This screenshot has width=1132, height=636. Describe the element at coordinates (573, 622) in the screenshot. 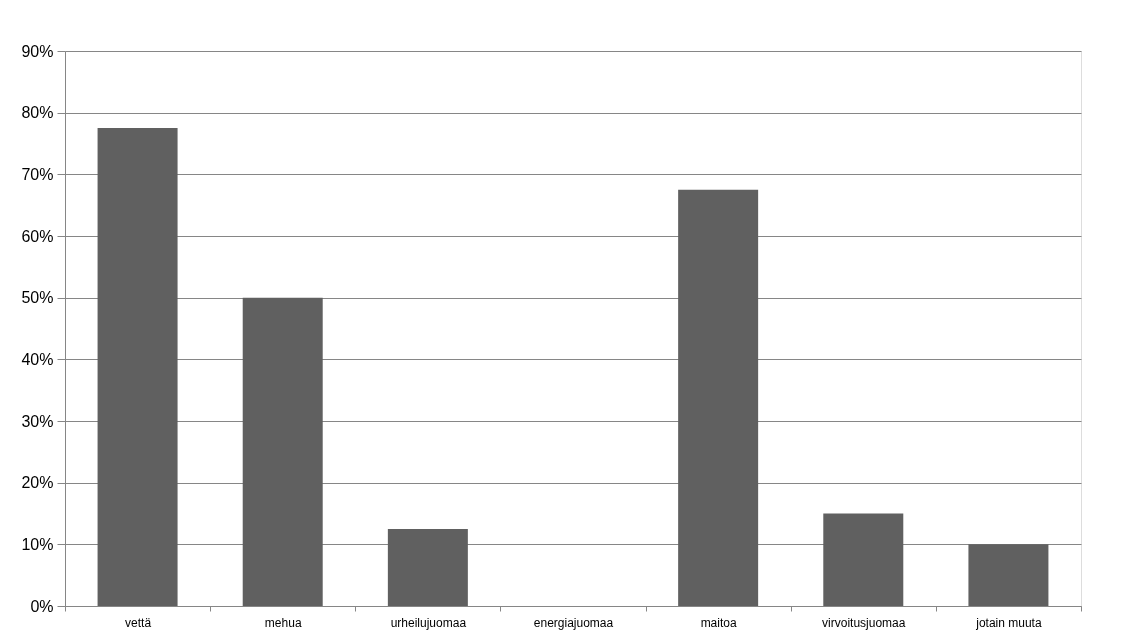

I see `x-tick-label: energiajuomaa` at that location.